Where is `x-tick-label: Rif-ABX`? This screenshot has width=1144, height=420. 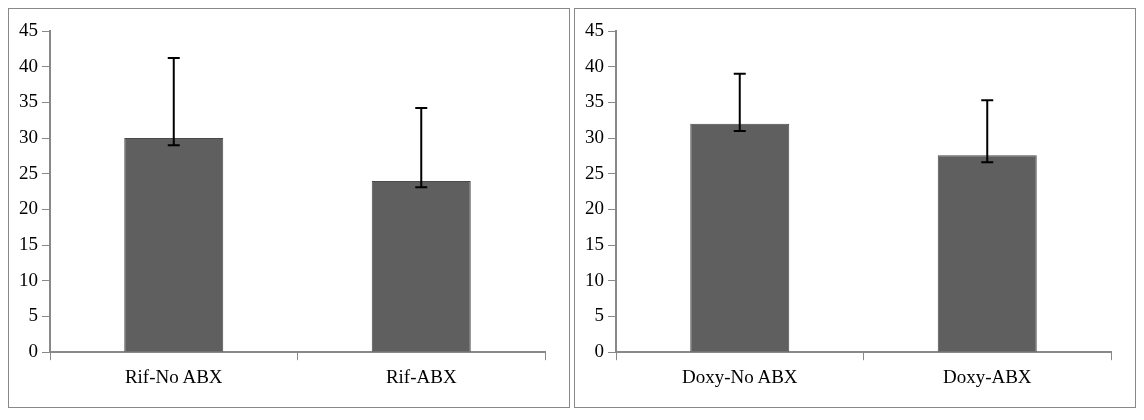
x-tick-label: Rif-ABX is located at coordinates (421, 376).